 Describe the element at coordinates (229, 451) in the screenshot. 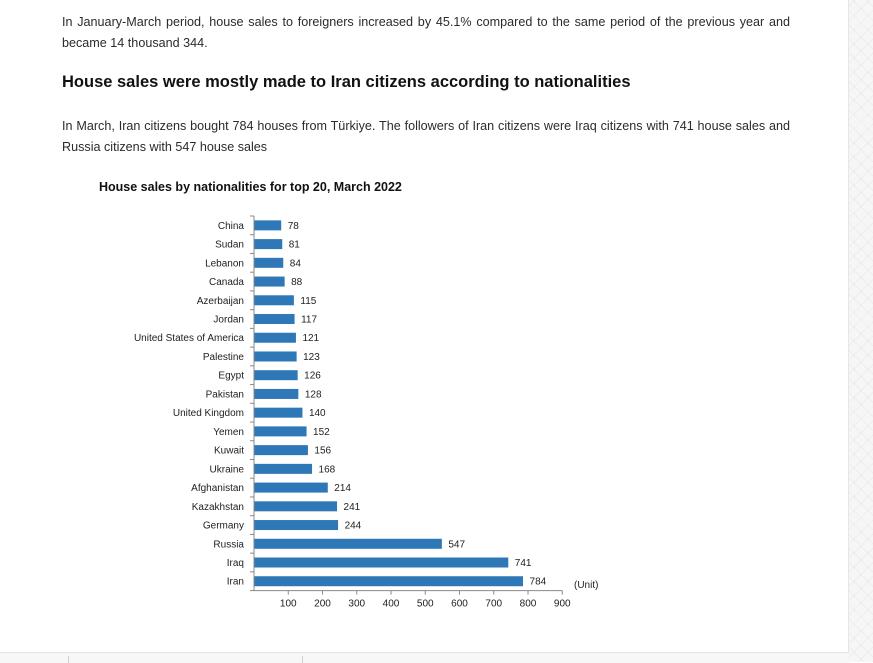

I see `category-label: Kuwait` at that location.